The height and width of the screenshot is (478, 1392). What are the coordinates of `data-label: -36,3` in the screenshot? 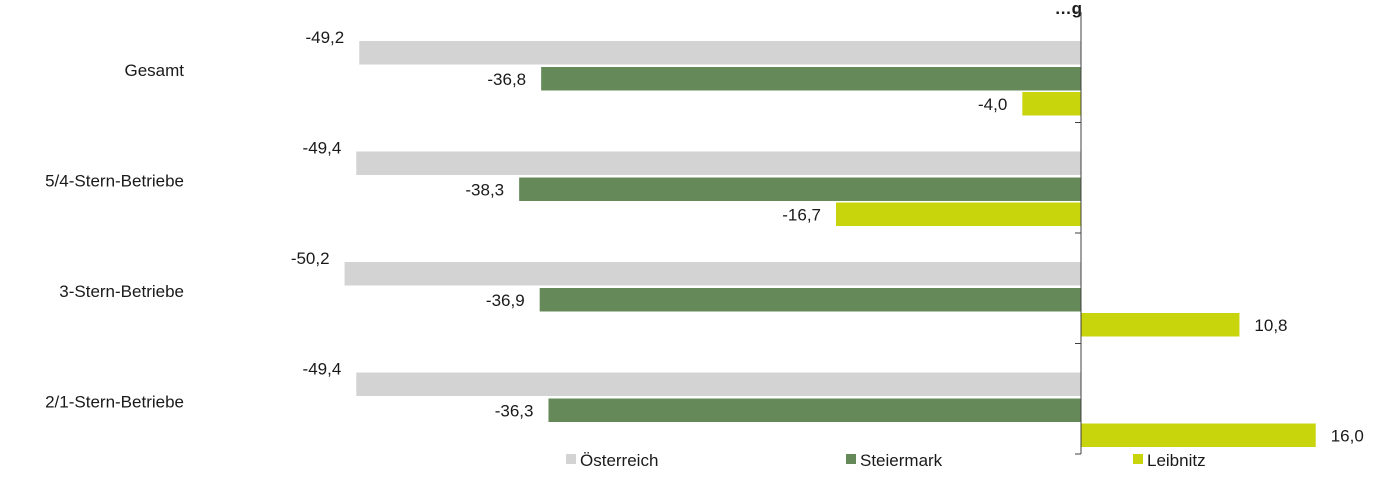 It's located at (514, 411).